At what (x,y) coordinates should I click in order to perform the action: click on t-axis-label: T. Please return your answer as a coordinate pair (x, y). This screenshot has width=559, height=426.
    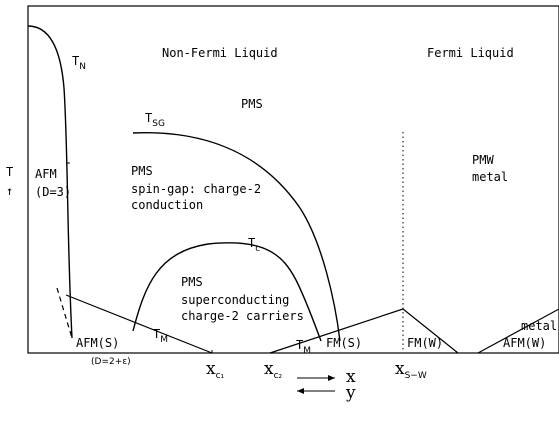
    Looking at the image, I should click on (9, 172).